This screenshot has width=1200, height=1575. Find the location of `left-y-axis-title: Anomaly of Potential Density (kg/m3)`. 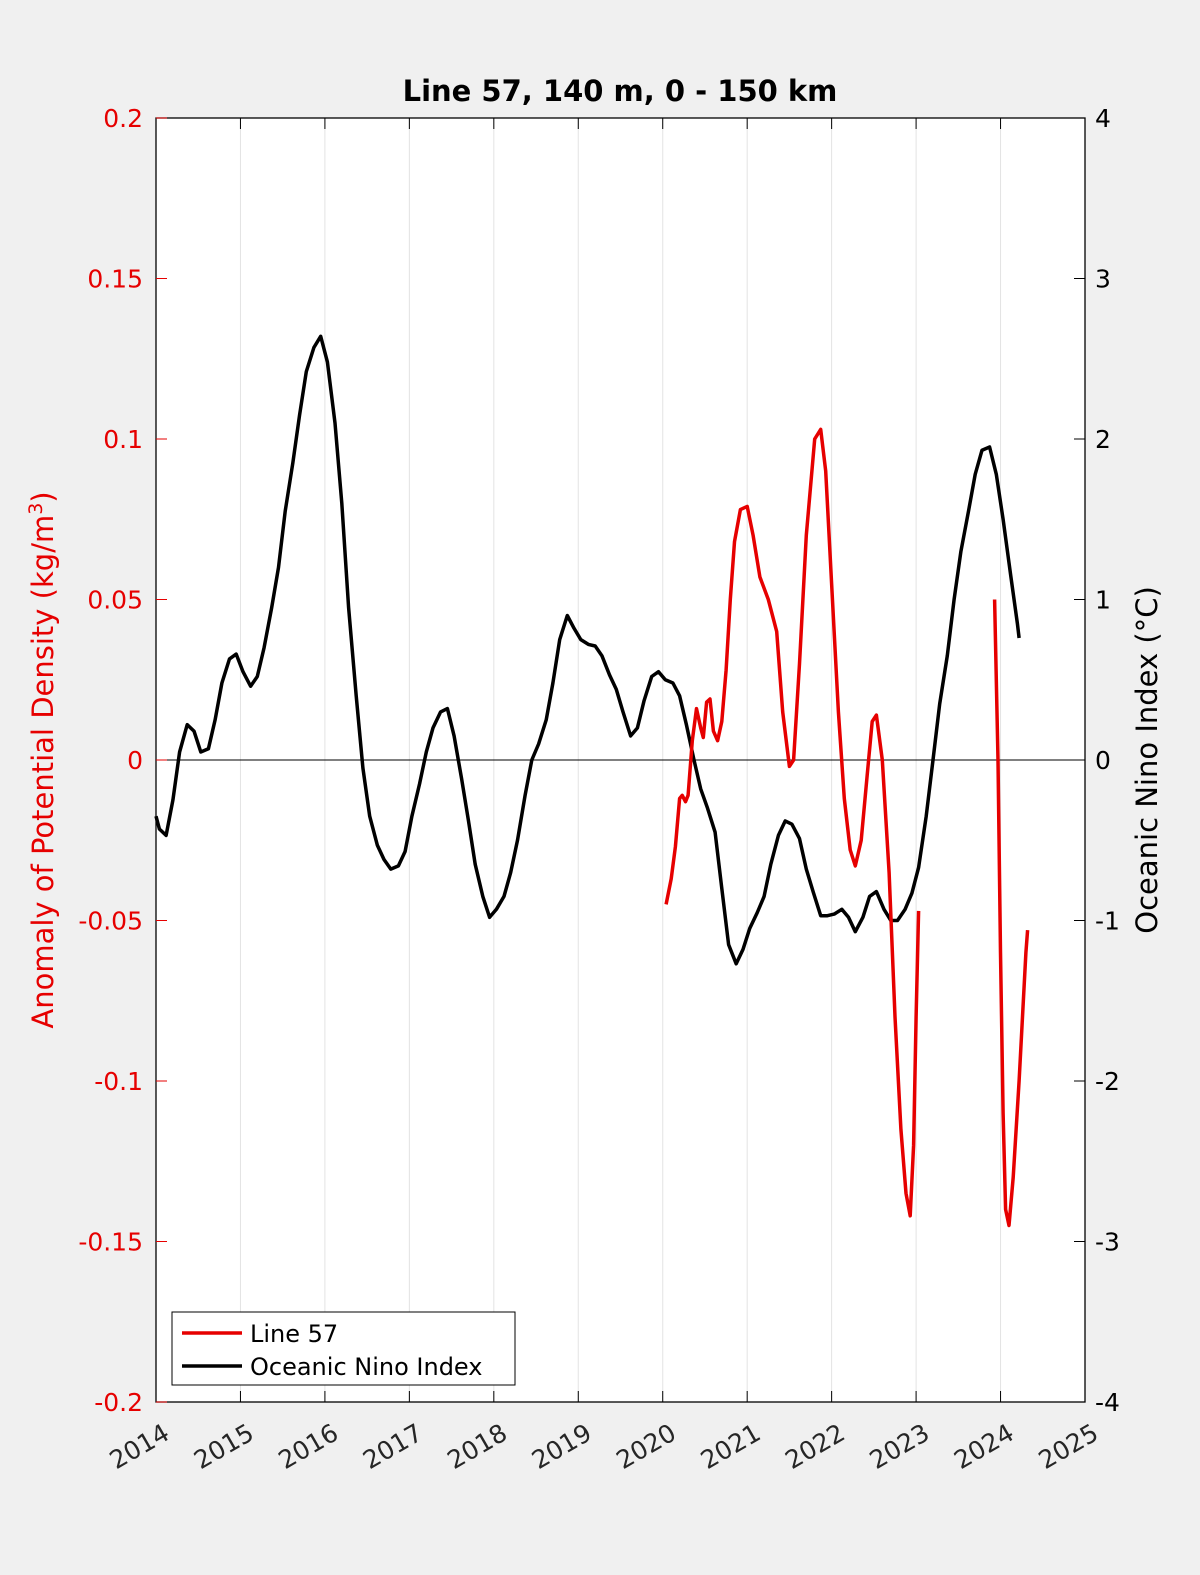

left-y-axis-title: Anomaly of Potential Density (kg/m3) is located at coordinates (42, 759).